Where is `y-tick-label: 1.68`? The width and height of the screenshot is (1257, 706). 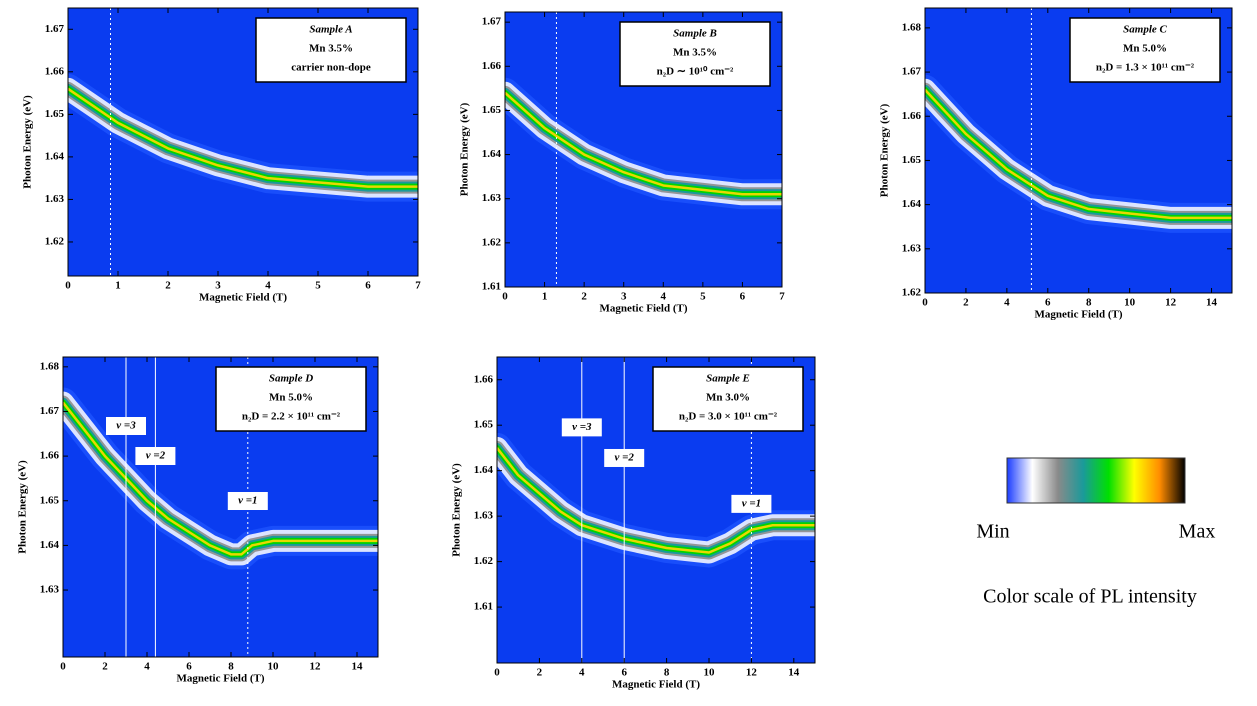 y-tick-label: 1.68 is located at coordinates (50, 366).